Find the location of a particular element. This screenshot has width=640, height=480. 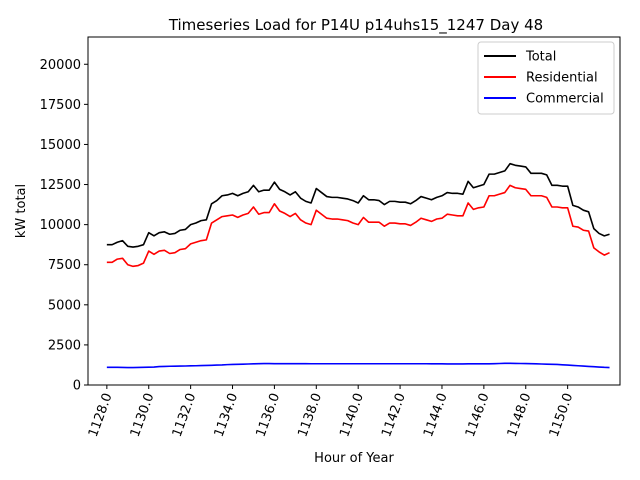

x-tick-label: 1134.0 is located at coordinates (227, 415).